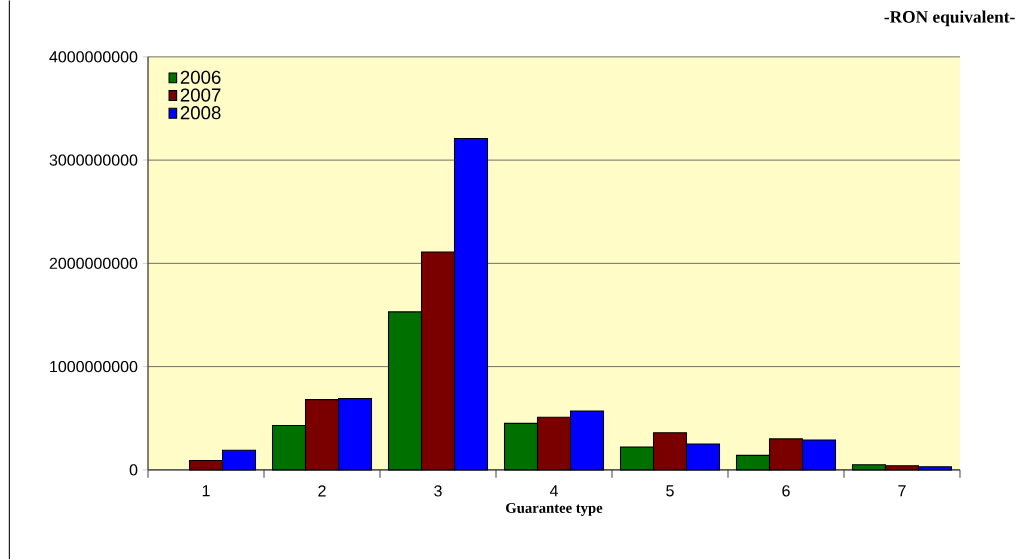 The width and height of the screenshot is (1025, 560). I want to click on x-tick-label: 3, so click(438, 491).